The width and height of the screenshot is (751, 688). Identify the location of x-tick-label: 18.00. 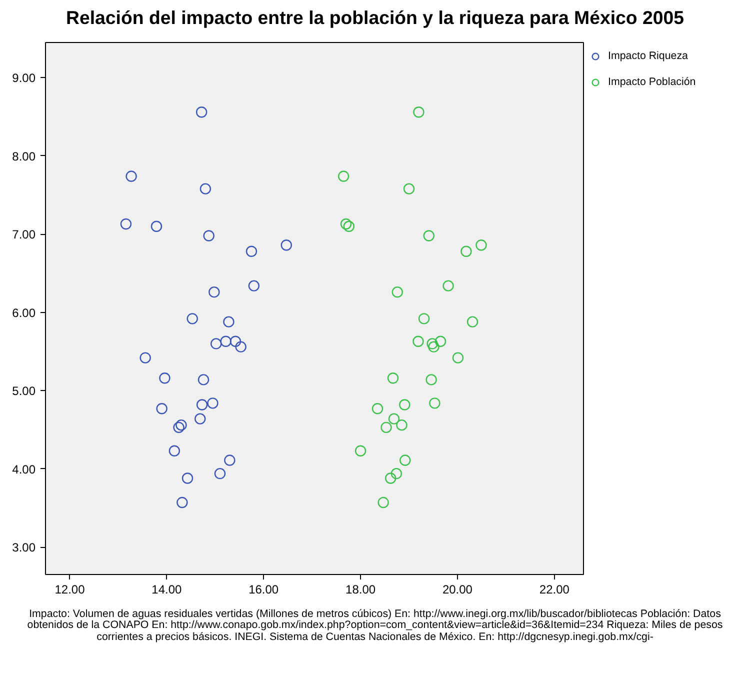
(361, 589).